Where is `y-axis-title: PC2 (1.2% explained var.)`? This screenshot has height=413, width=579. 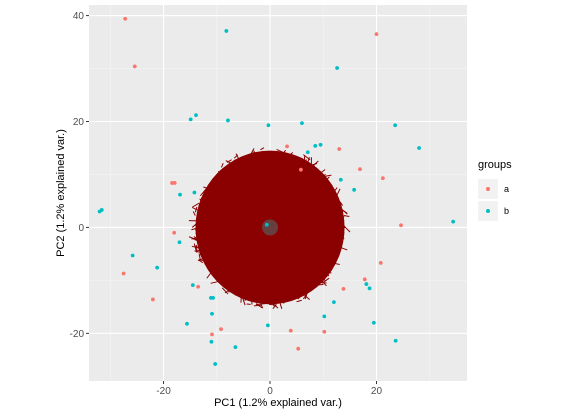
y-axis-title: PC2 (1.2% explained var.) is located at coordinates (61, 193).